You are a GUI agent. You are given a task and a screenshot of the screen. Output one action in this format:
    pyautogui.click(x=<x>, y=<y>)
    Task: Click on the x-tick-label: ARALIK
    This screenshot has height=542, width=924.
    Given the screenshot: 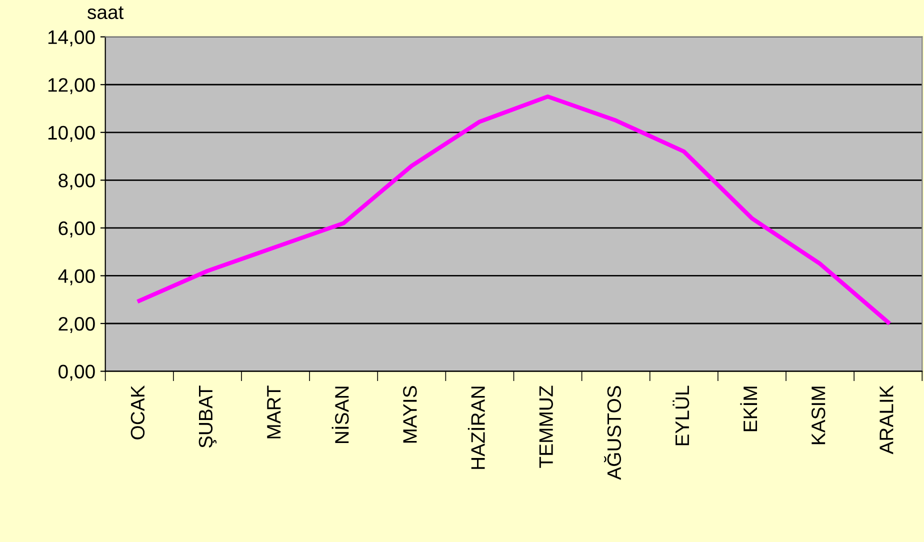 What is the action you would take?
    pyautogui.click(x=887, y=419)
    